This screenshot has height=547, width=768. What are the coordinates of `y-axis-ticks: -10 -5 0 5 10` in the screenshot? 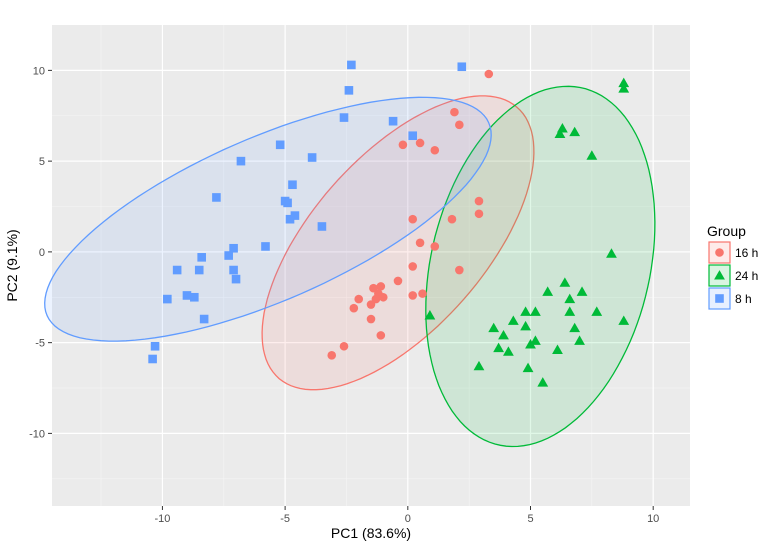 It's located at (40, 252).